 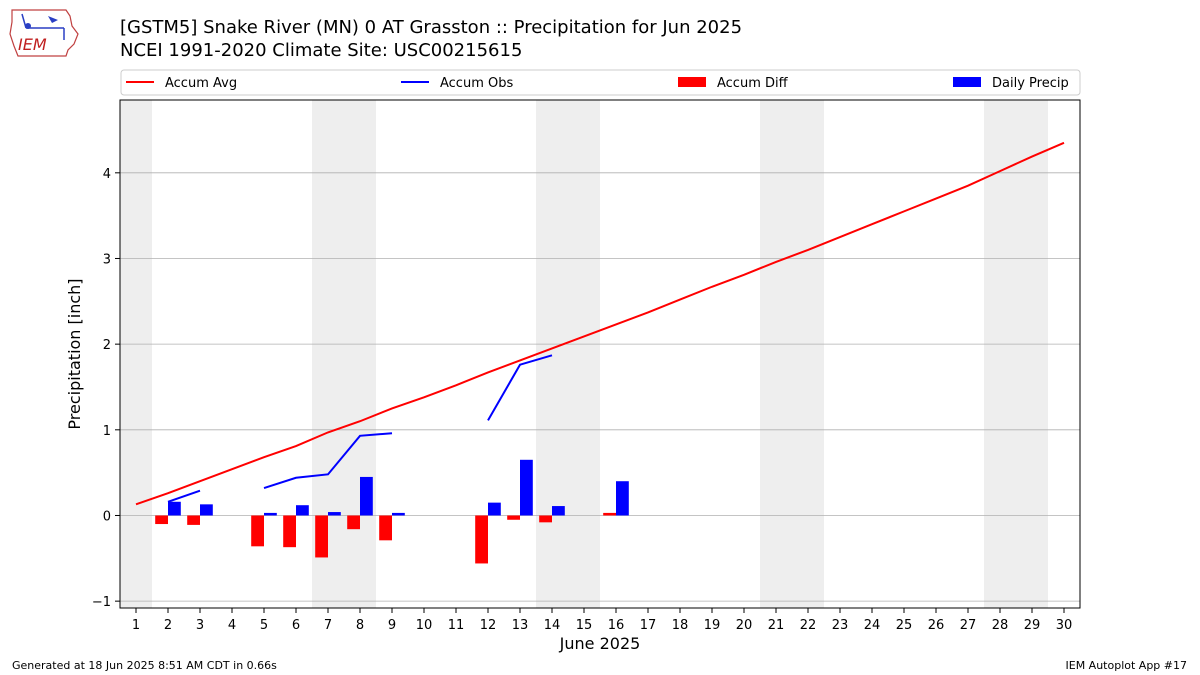 I want to click on daily-precip-legend-label: Daily Precip, so click(x=1030, y=83).